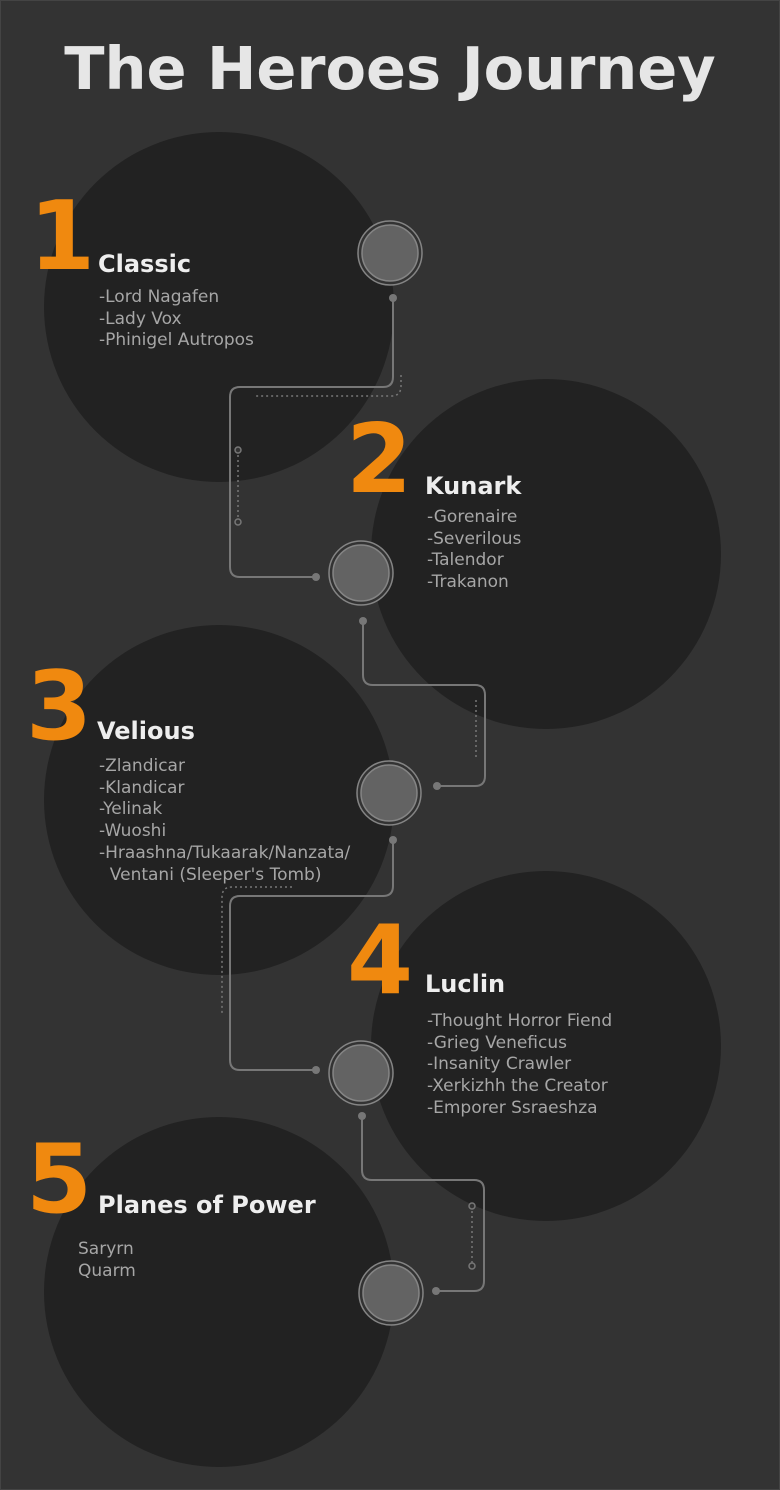 The height and width of the screenshot is (1490, 780). What do you see at coordinates (390, 253) in the screenshot?
I see `era-1-node` at bounding box center [390, 253].